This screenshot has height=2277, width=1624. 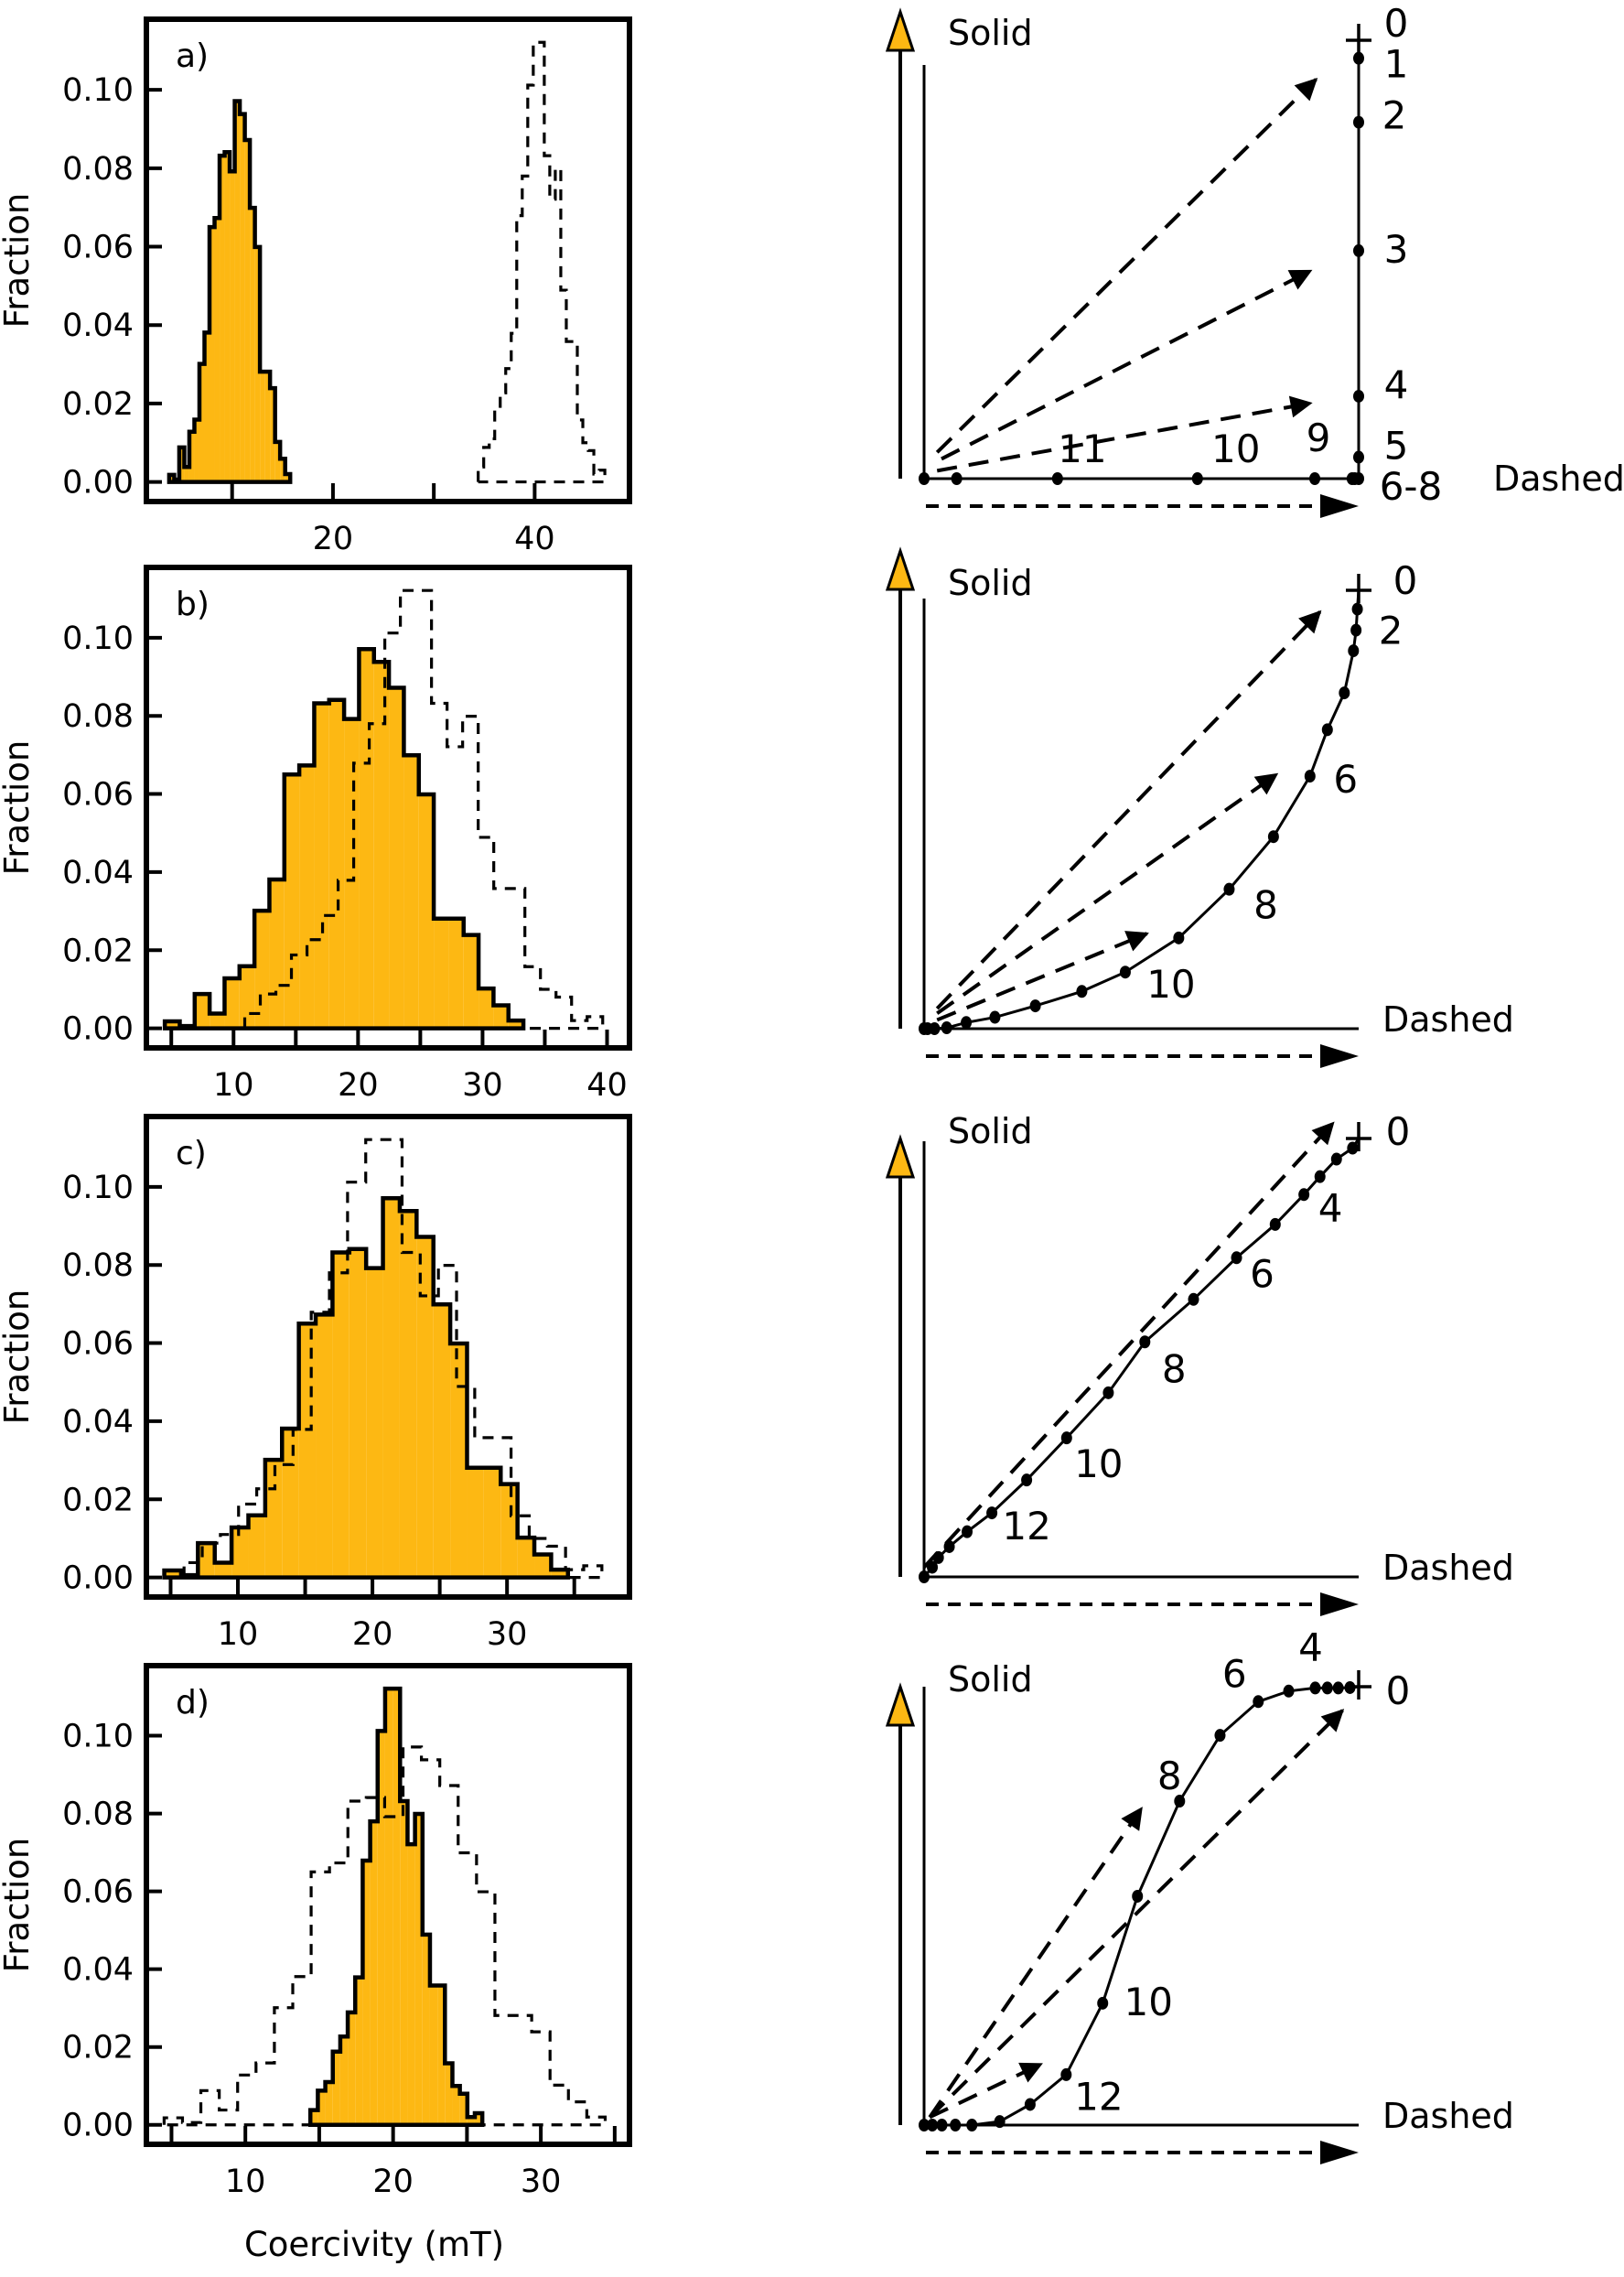 What do you see at coordinates (482, 1086) in the screenshot?
I see `x-tick-label: 30` at bounding box center [482, 1086].